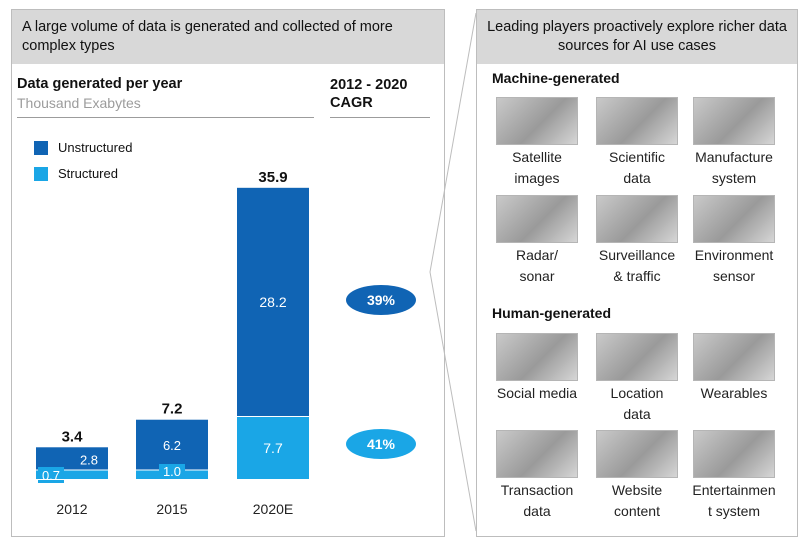 The height and width of the screenshot is (545, 809). I want to click on cagr-title-line2: CAGR, so click(351, 103).